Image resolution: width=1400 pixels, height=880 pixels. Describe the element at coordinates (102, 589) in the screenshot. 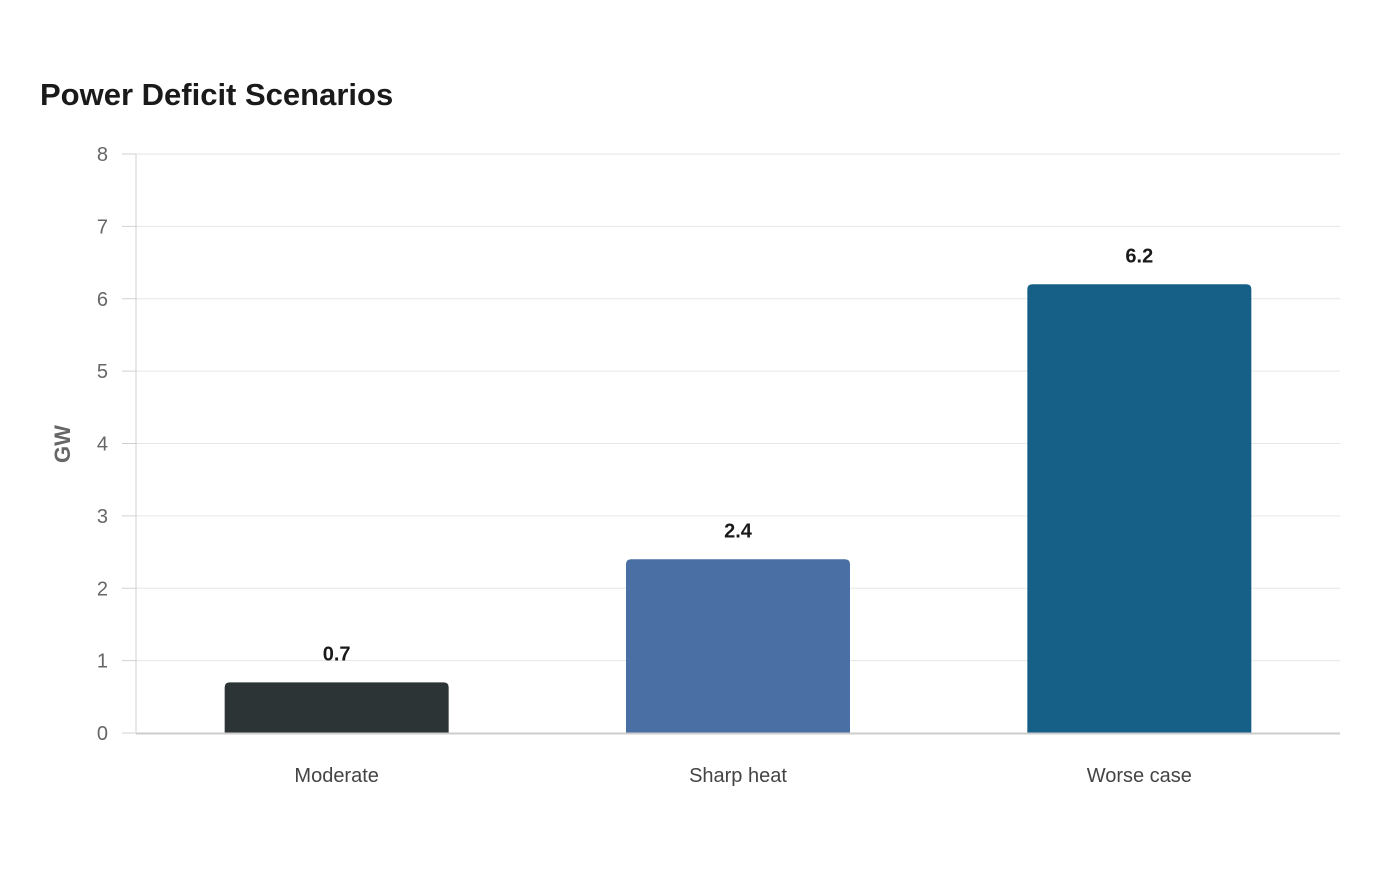

I see `y-tick-label: 2` at that location.